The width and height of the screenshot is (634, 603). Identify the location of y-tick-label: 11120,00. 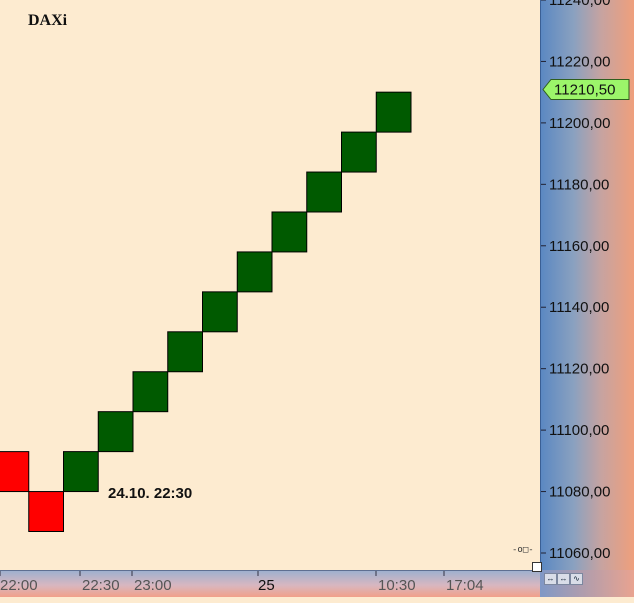
(579, 369).